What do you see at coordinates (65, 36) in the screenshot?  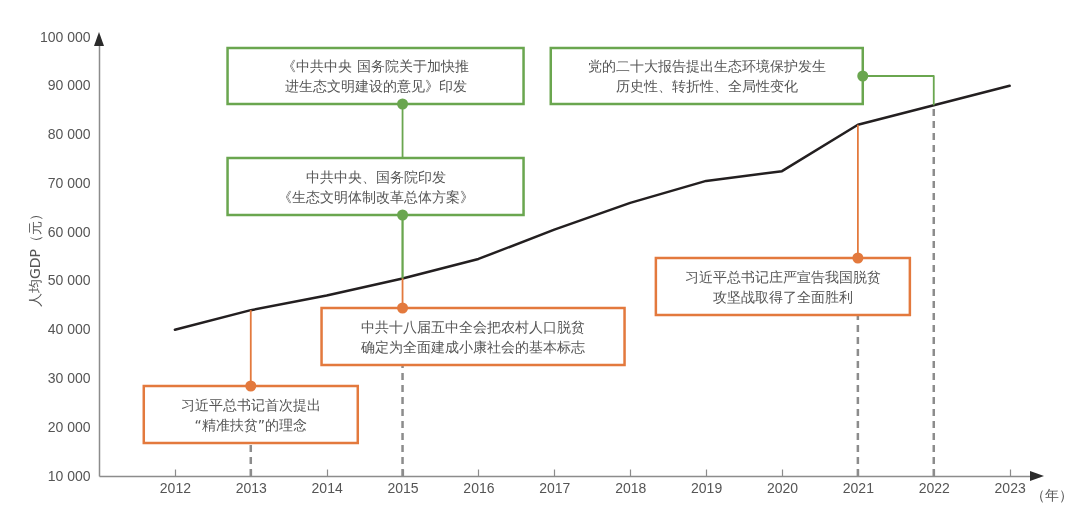 I see `y-tick-label: 100 000` at bounding box center [65, 36].